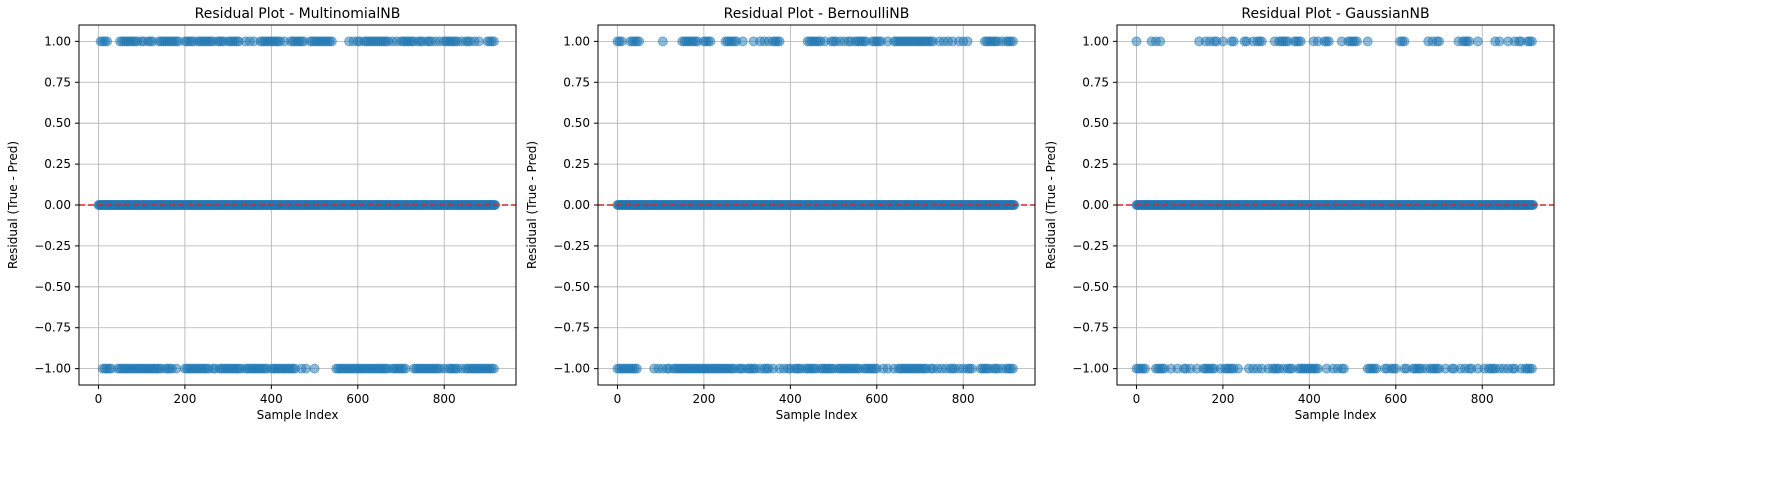  Describe the element at coordinates (1335, 14) in the screenshot. I see `chart-title: Residual Plot - GaussianNB` at that location.